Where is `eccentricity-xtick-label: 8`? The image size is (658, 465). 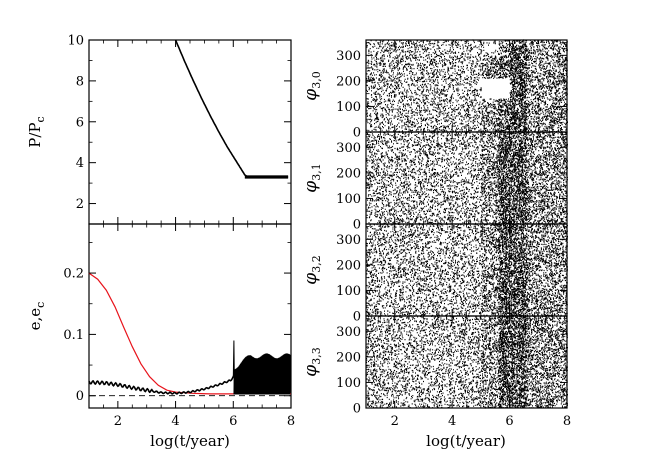 eccentricity-xtick-label: 8 is located at coordinates (291, 421).